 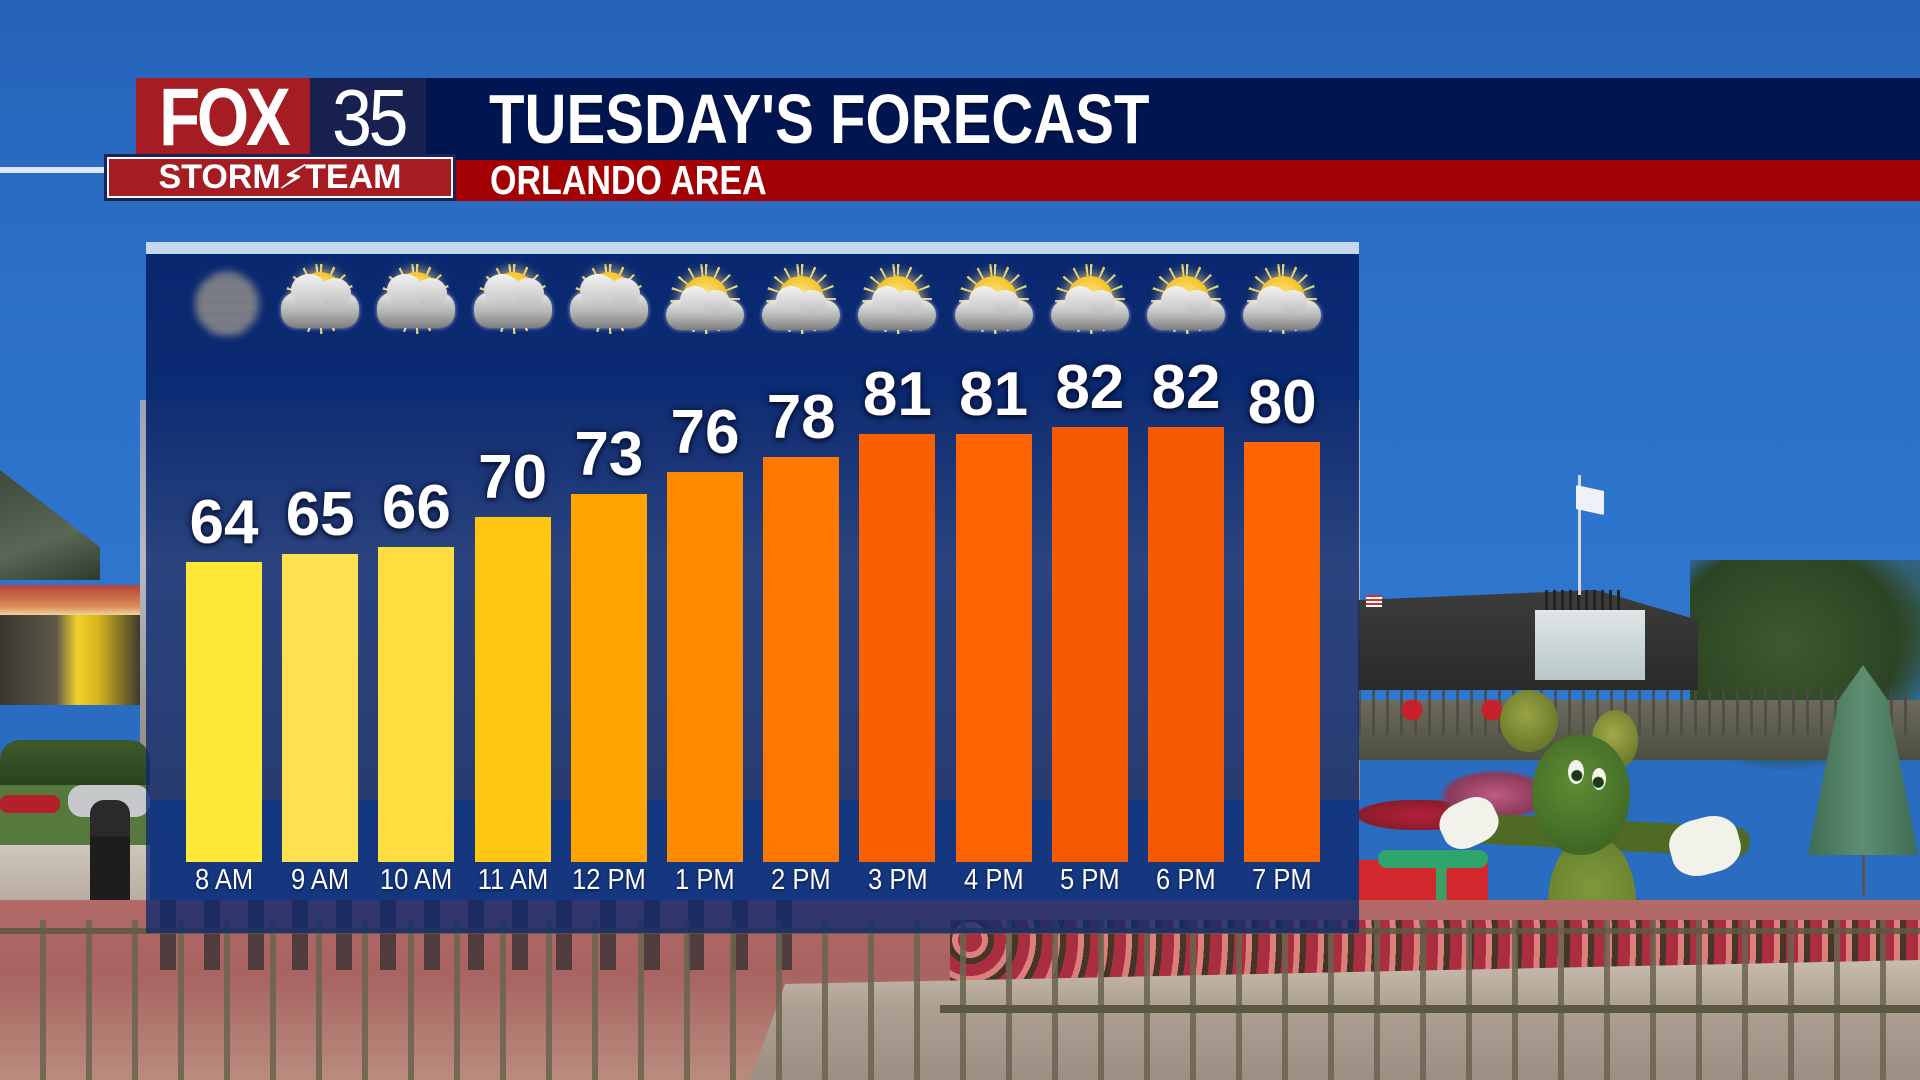 What do you see at coordinates (52, 170) in the screenshot?
I see `header-accent-line` at bounding box center [52, 170].